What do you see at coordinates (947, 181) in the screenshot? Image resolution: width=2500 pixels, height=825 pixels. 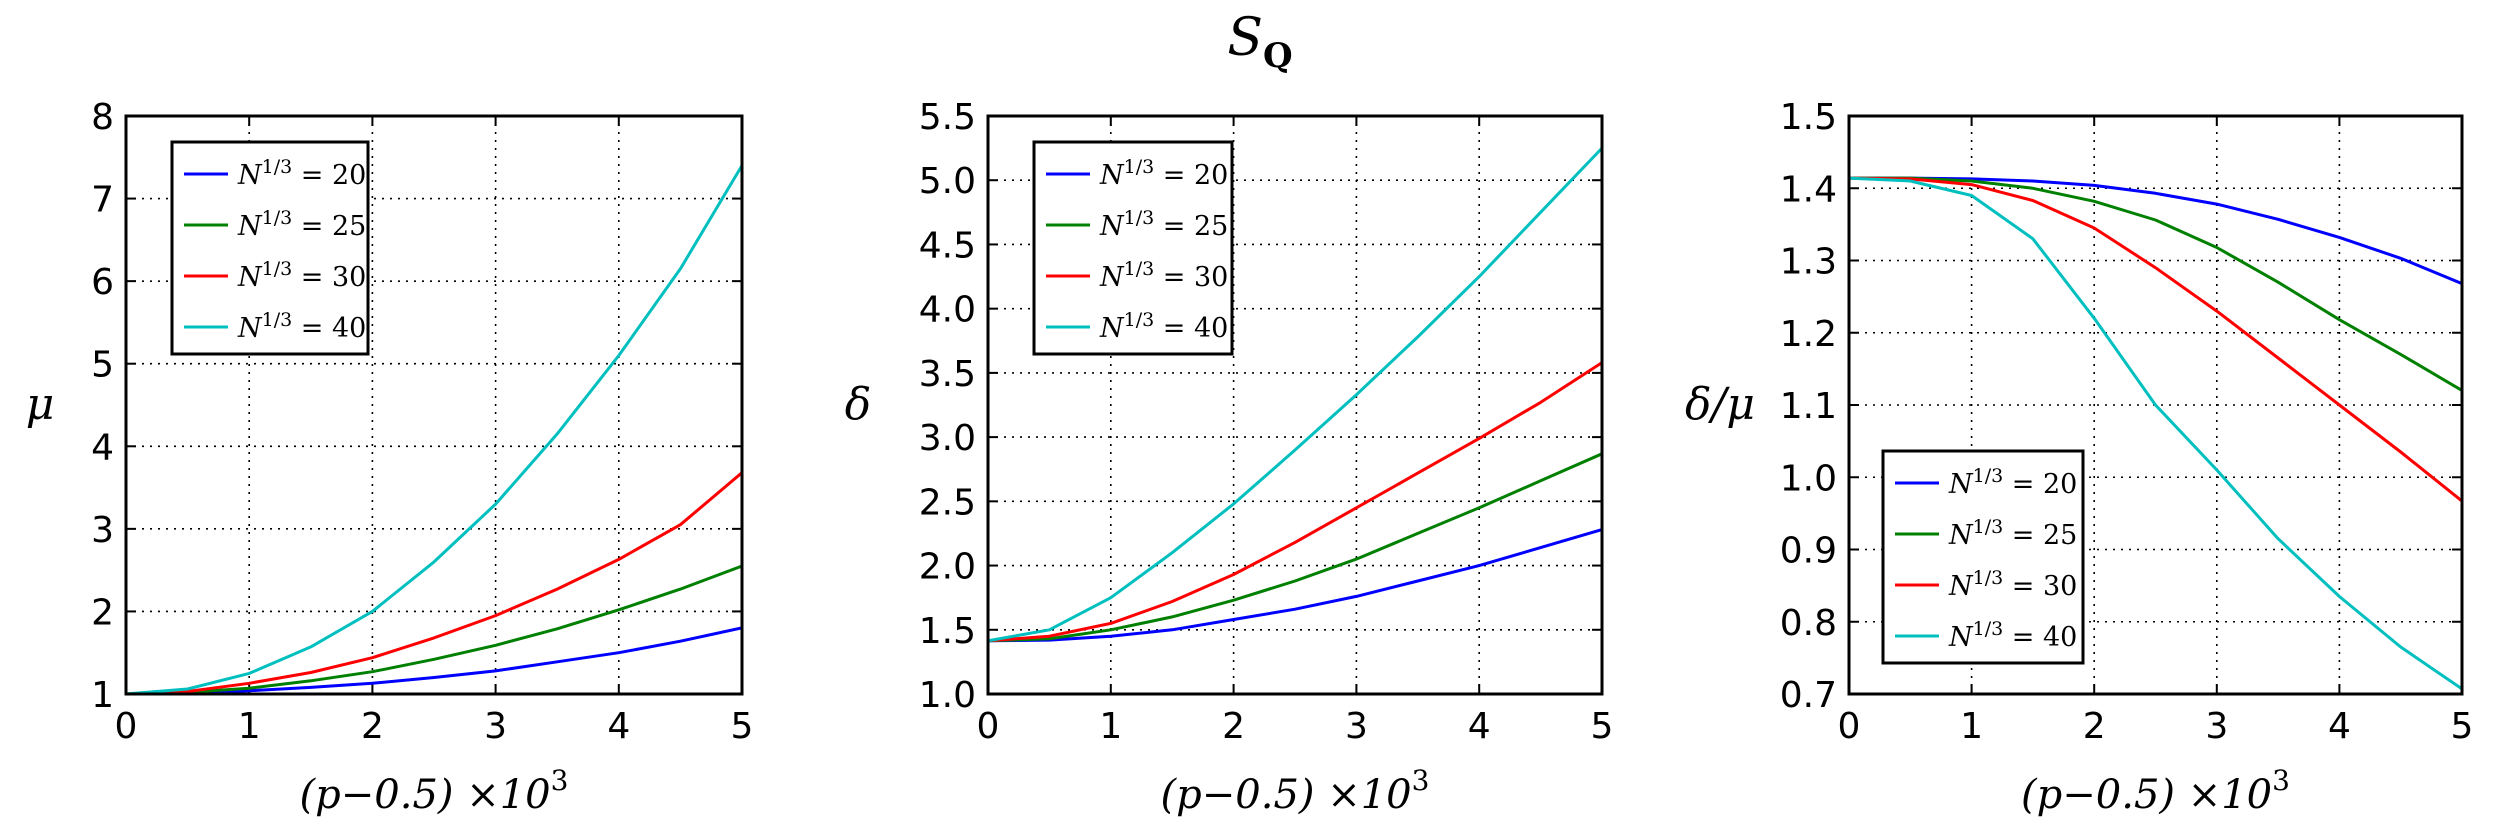 I see `y-tick-label: 5.0` at bounding box center [947, 181].